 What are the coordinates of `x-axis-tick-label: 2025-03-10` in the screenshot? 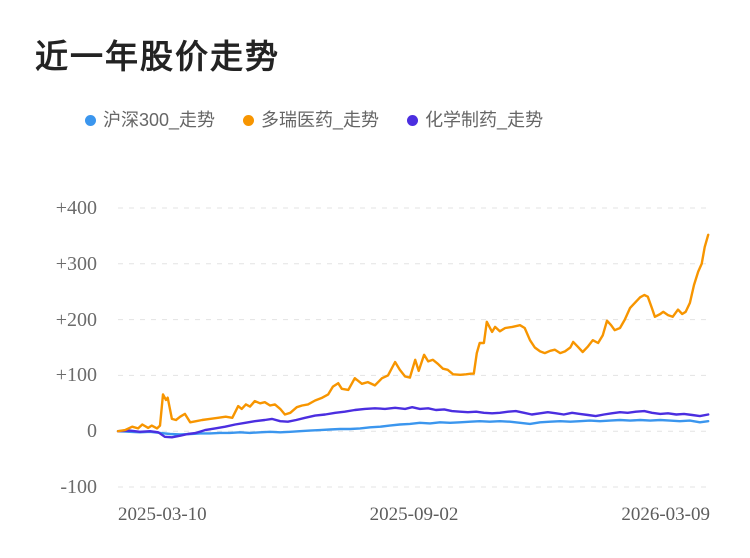 It's located at (162, 514).